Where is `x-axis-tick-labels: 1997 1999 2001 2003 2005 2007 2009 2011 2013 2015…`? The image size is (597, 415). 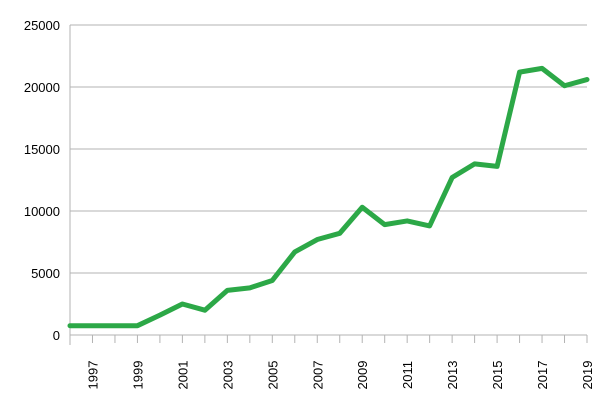 x-axis-tick-labels: 1997 1999 2001 2003 2005 2007 2009 2011 2013 2015… is located at coordinates (340, 375).